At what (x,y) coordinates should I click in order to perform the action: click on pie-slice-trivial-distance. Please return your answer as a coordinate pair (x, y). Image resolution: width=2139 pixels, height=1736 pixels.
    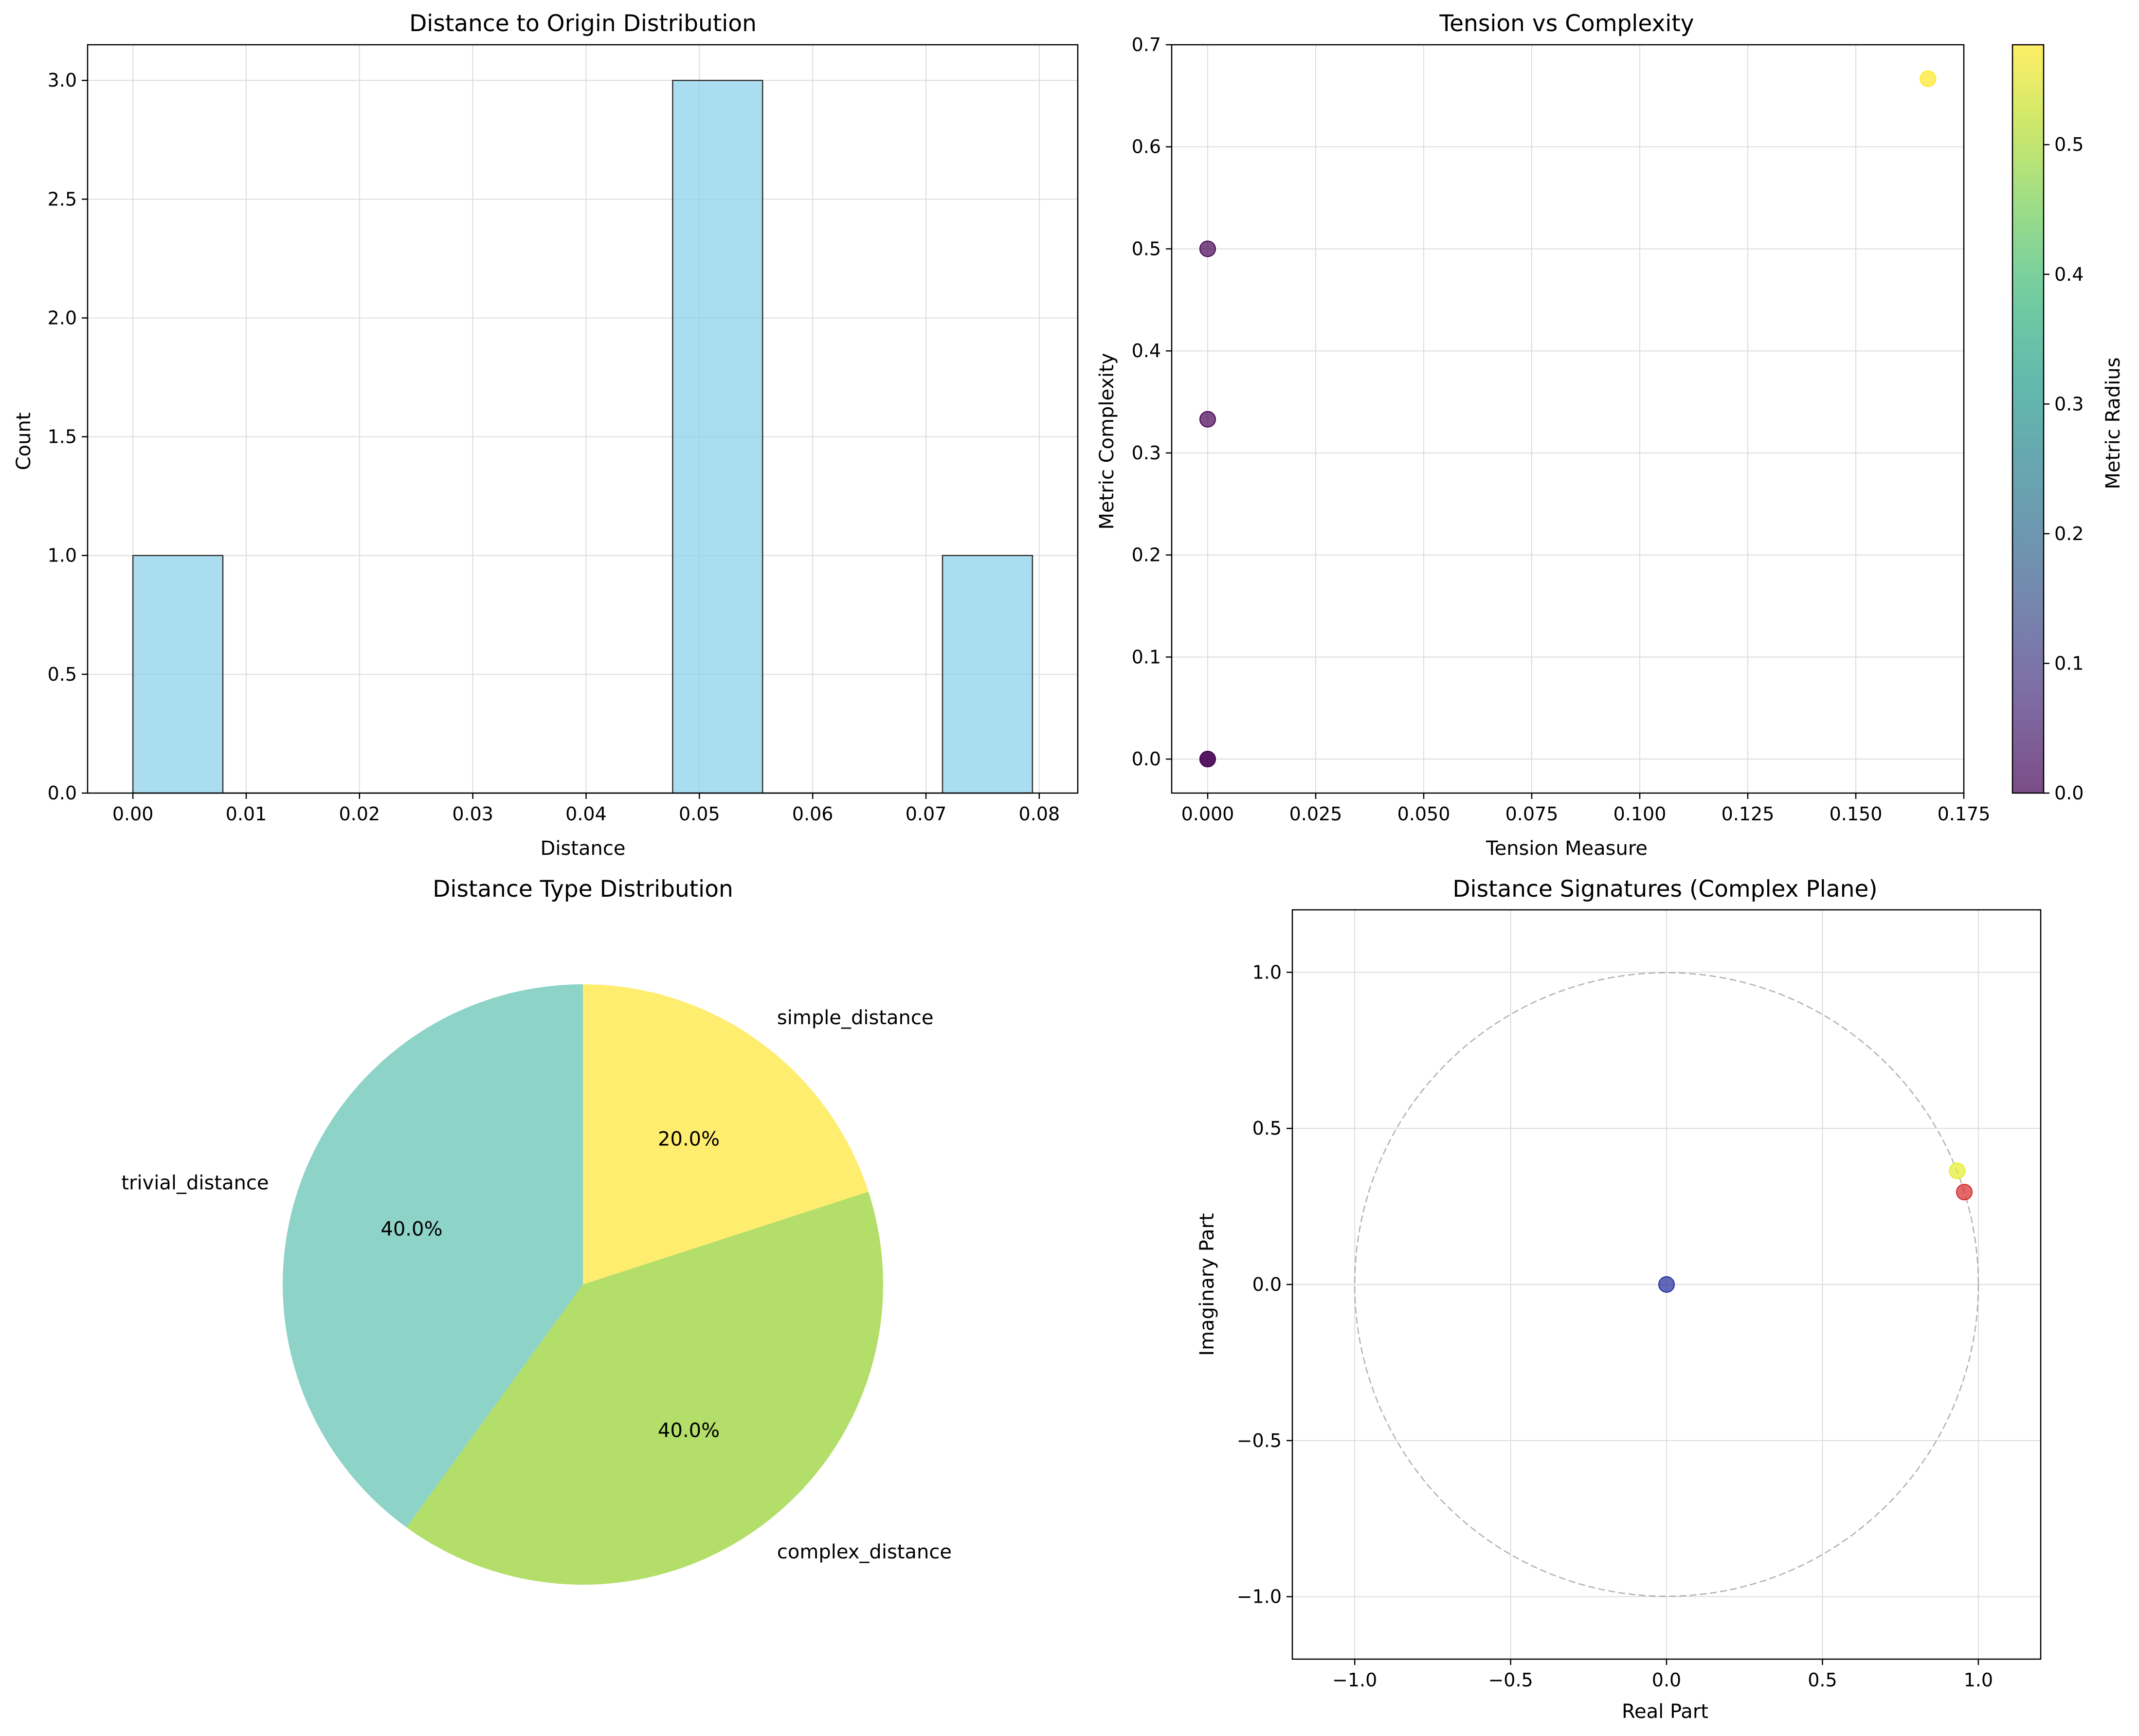
    Looking at the image, I should click on (433, 1256).